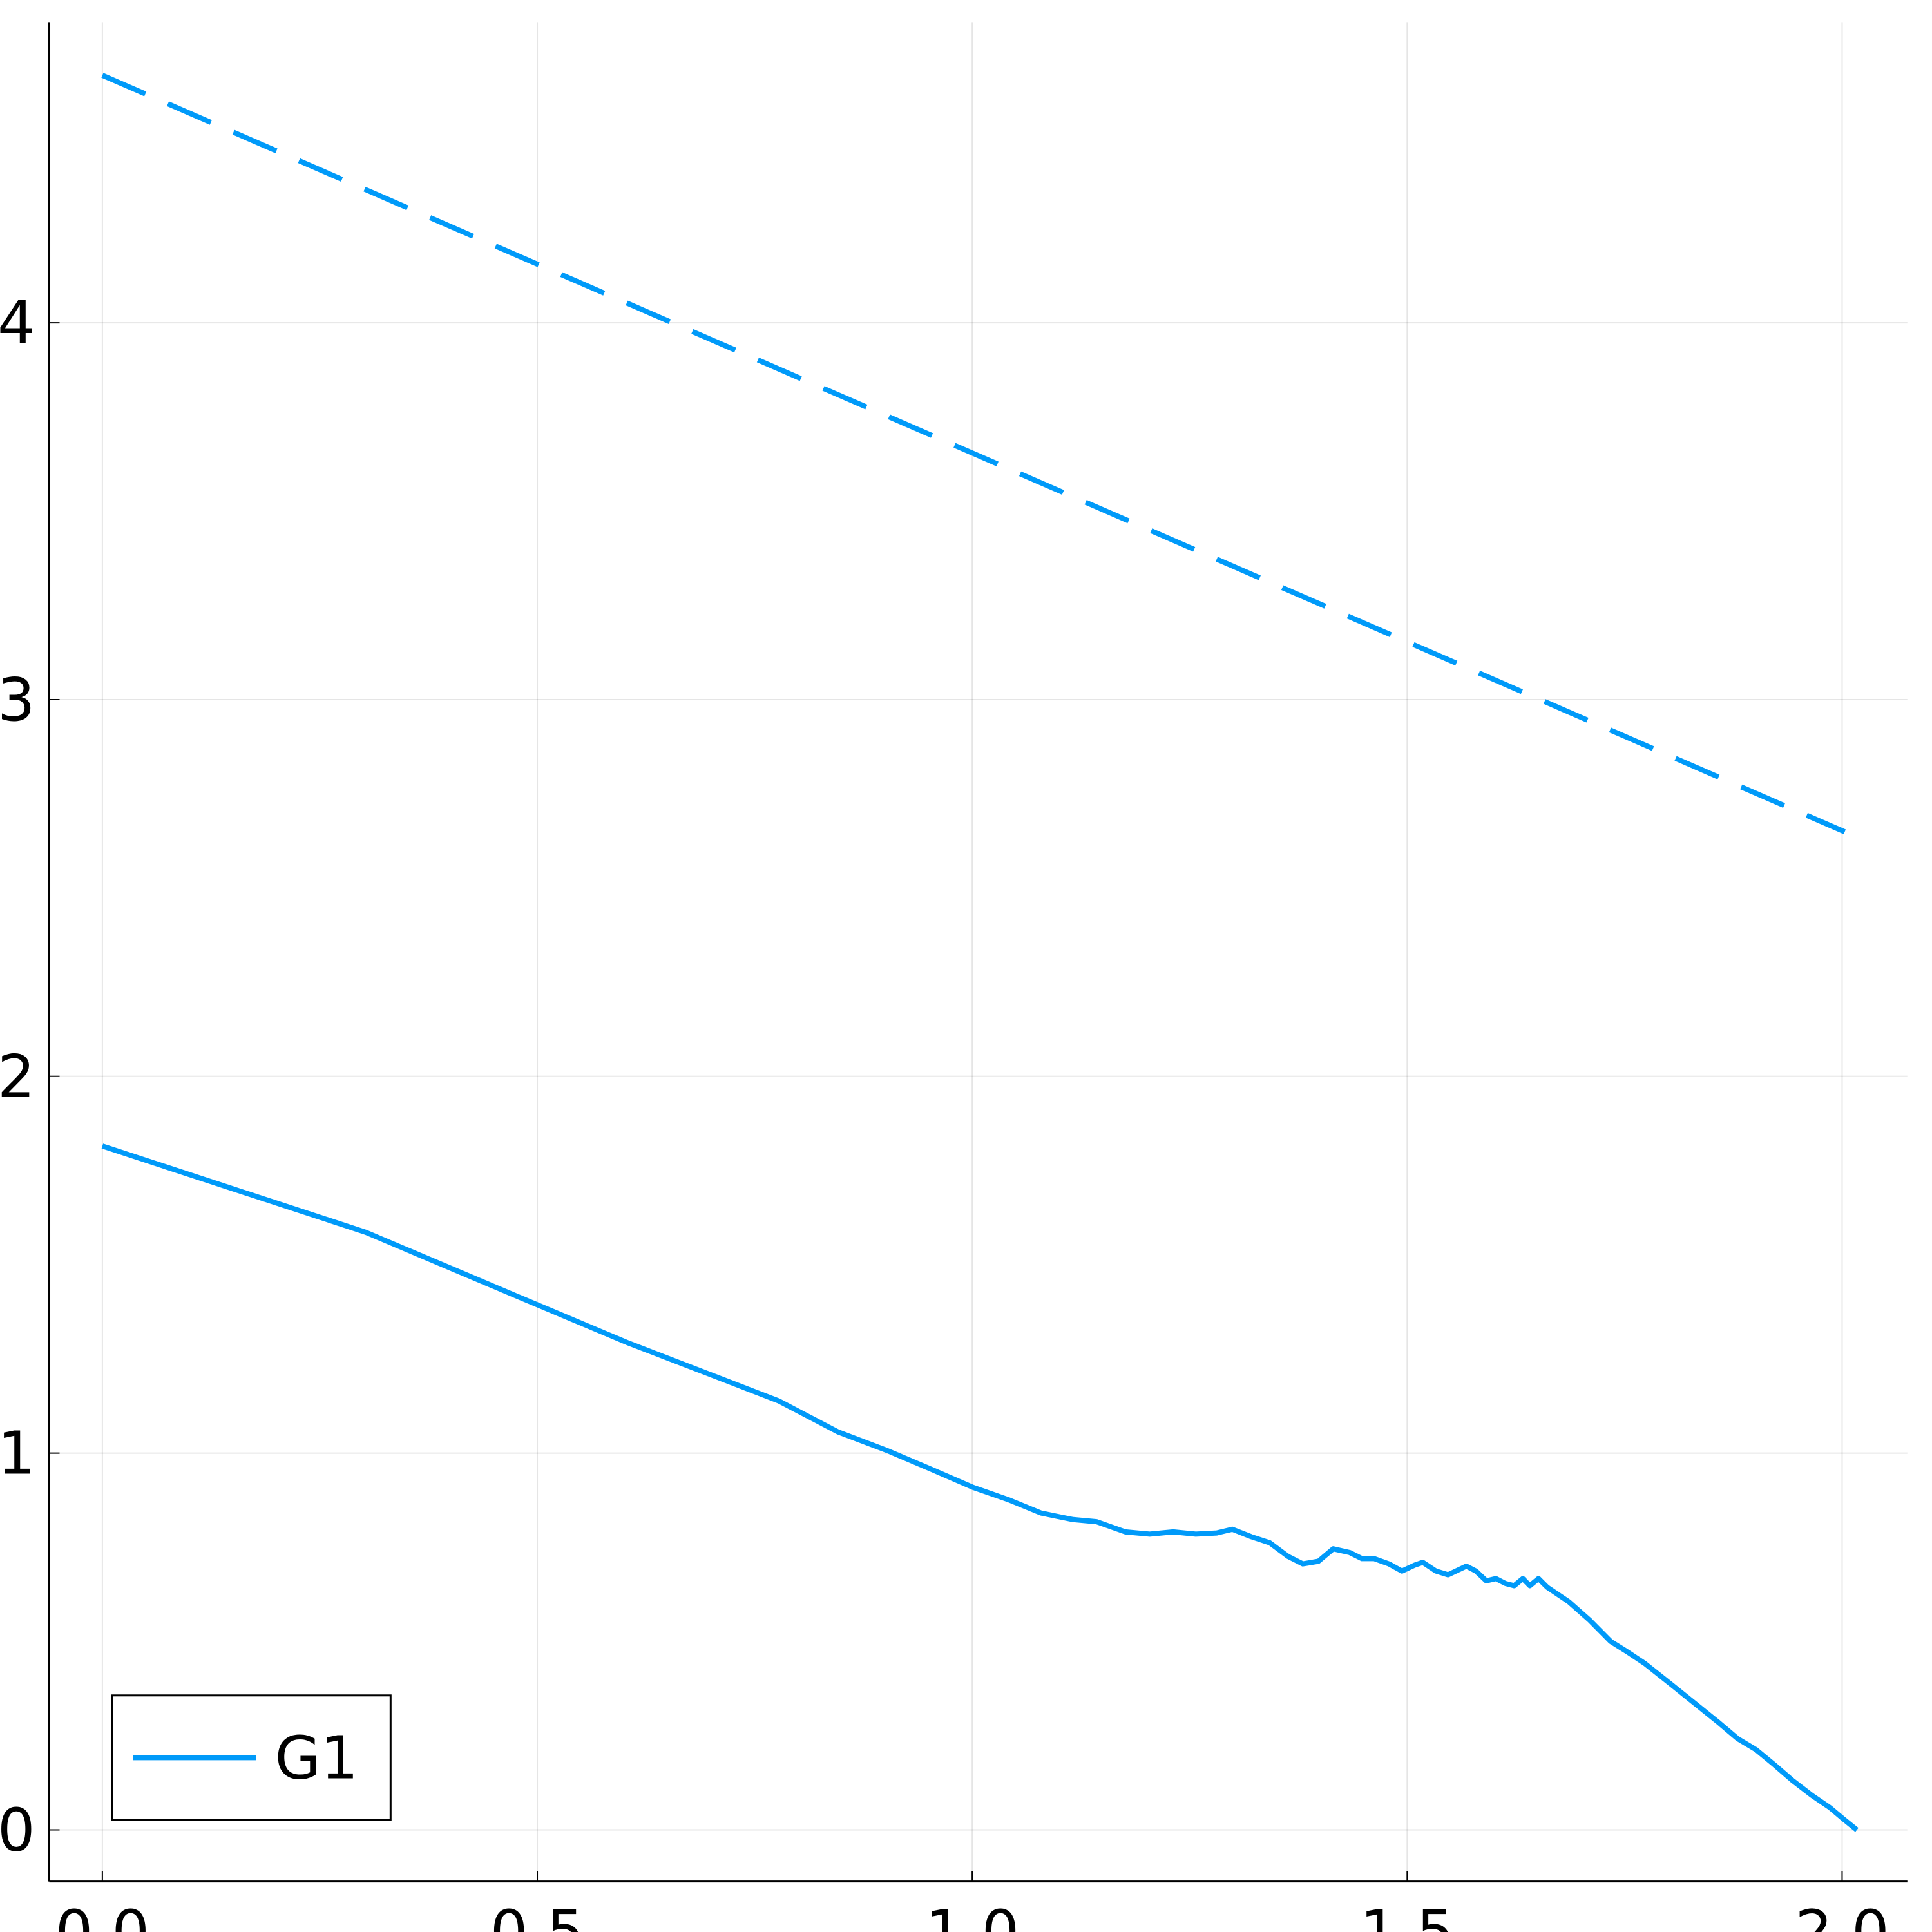 The image size is (1932, 1932). What do you see at coordinates (102, 1915) in the screenshot?
I see `x-tick-label: 0.0` at bounding box center [102, 1915].